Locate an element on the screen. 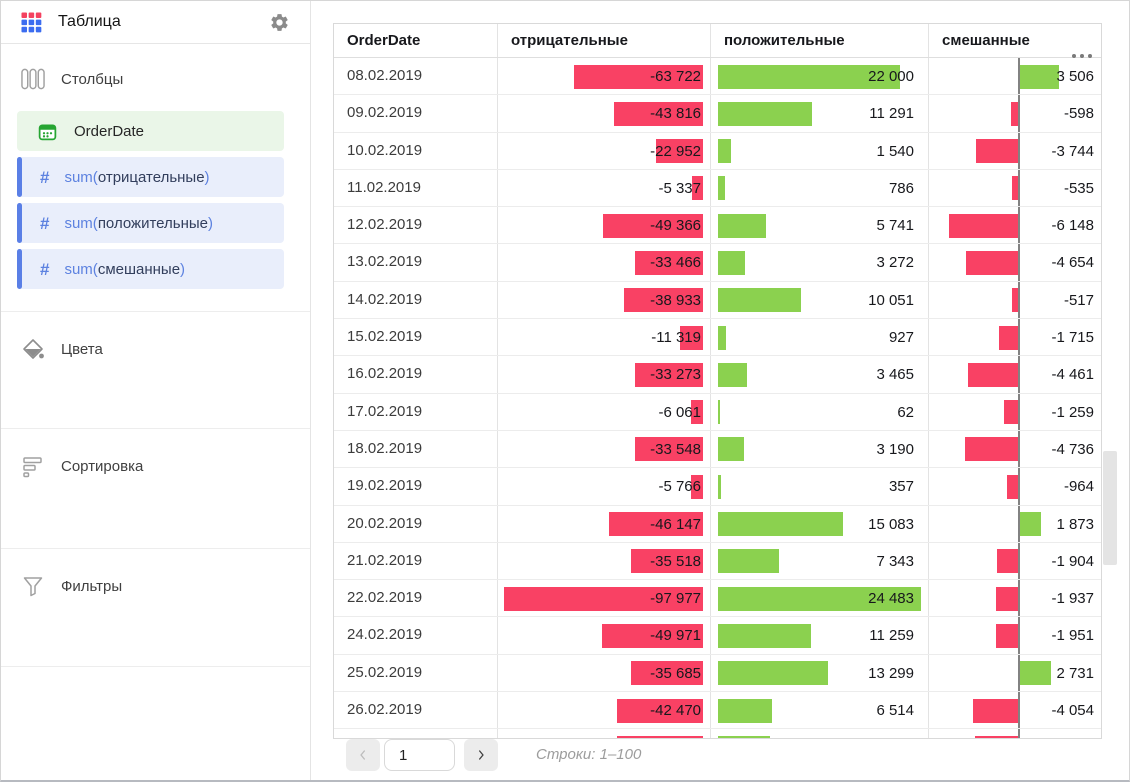 The image size is (1130, 782). negative-cell: -22 952 is located at coordinates (604, 150).